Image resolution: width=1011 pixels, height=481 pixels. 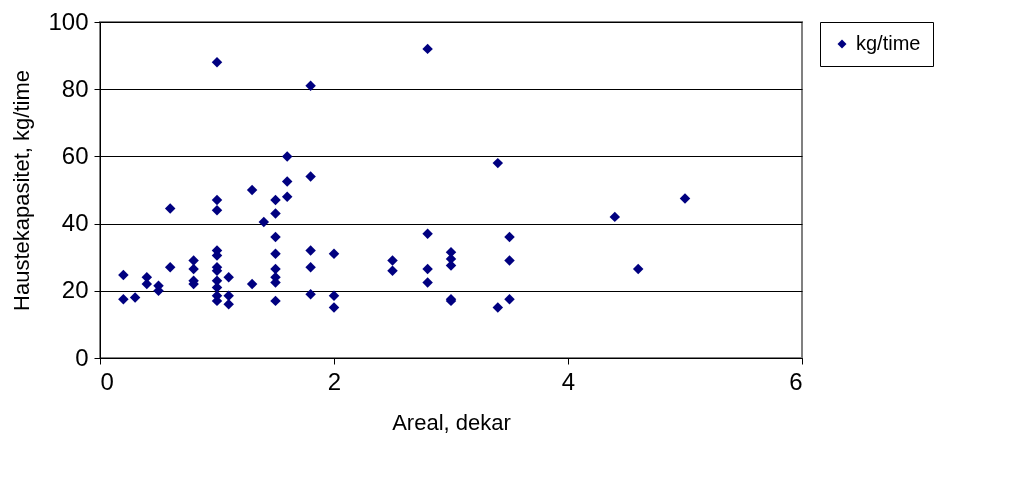 I want to click on y-tick-label: 60, so click(x=75, y=155).